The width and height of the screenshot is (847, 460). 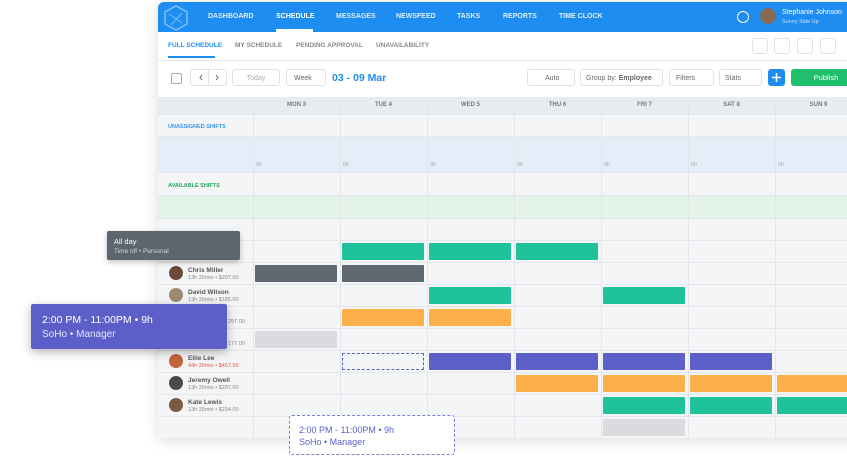 I want to click on date-range: 03 - 09 Mar, so click(x=359, y=78).